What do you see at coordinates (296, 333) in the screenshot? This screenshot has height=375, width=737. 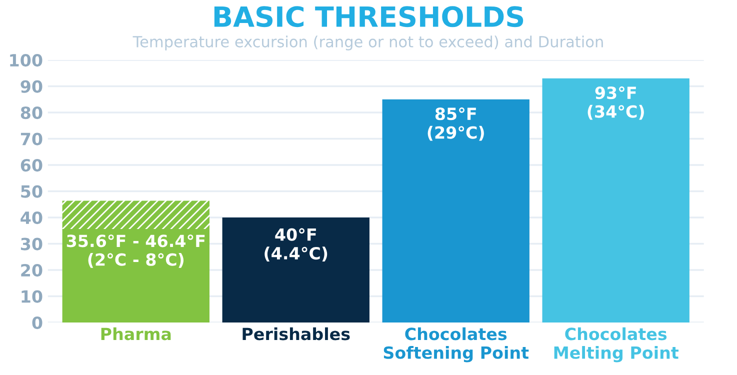 I see `x-tick-label: Perishables` at bounding box center [296, 333].